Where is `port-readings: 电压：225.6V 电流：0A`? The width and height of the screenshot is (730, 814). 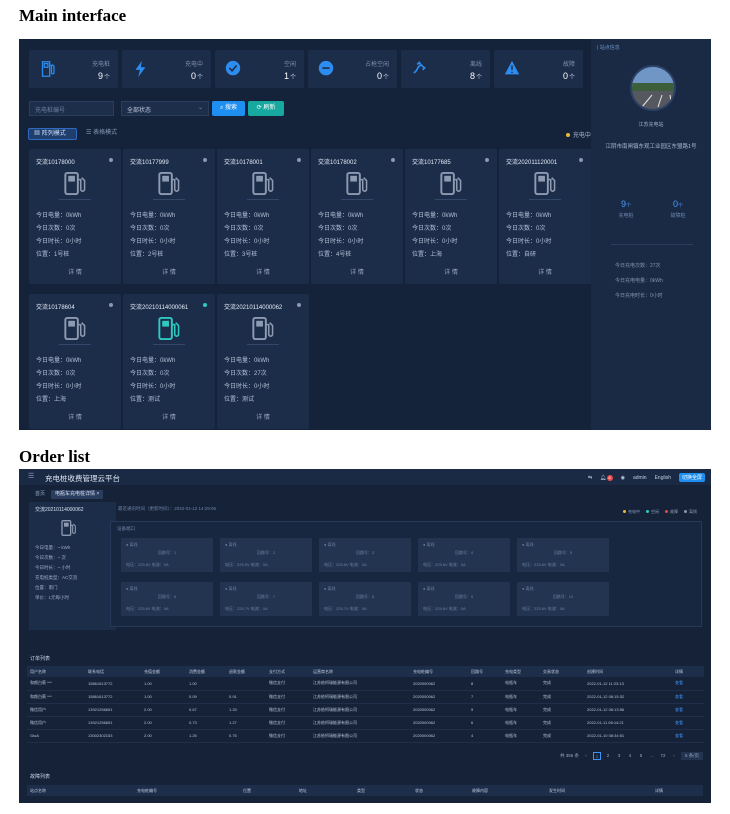
port-readings: 电压：225.6V 电流：0A is located at coordinates (543, 608).